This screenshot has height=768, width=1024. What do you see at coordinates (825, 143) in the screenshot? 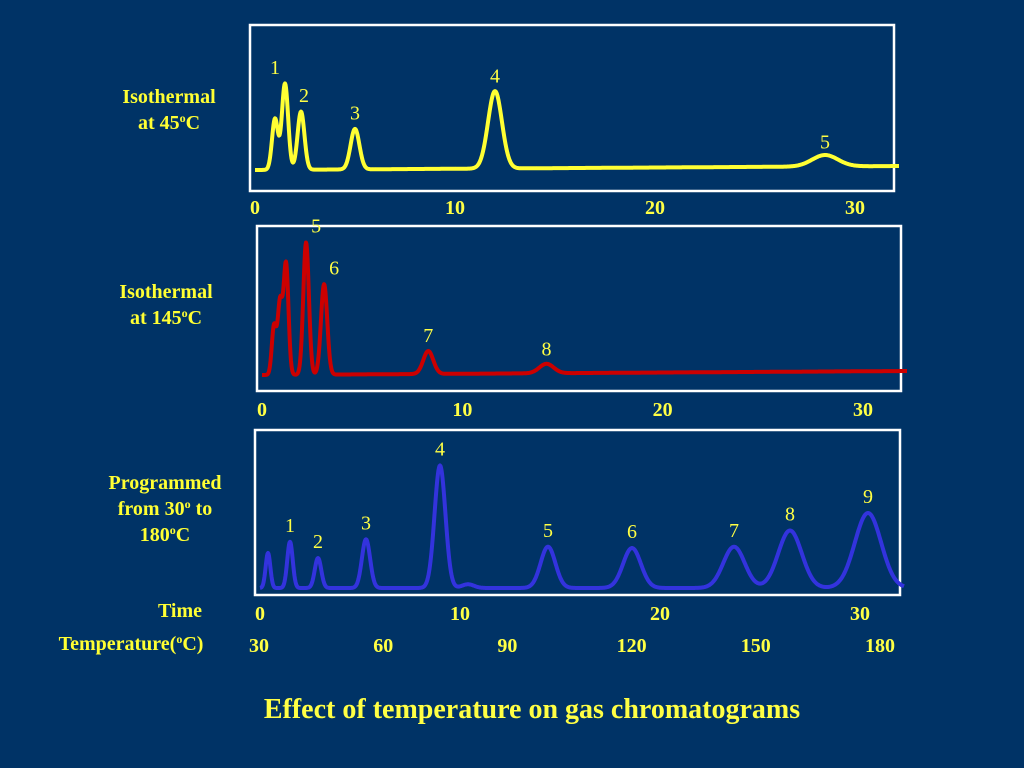
I see `peak-label-isothermal-45-5: 5` at bounding box center [825, 143].